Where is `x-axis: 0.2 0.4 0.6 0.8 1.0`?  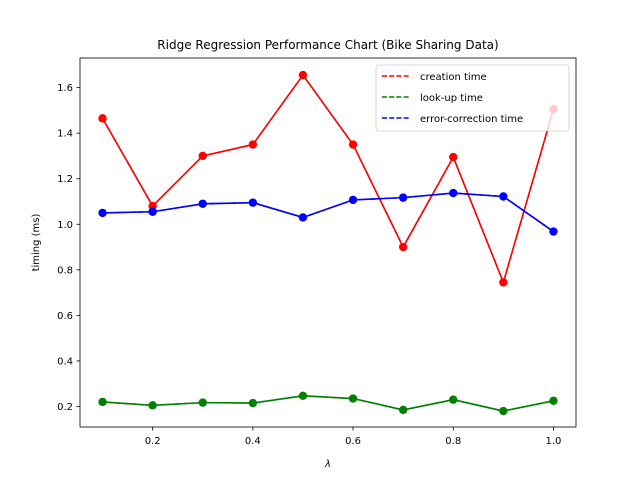
x-axis: 0.2 0.4 0.6 0.8 1.0 is located at coordinates (353, 437).